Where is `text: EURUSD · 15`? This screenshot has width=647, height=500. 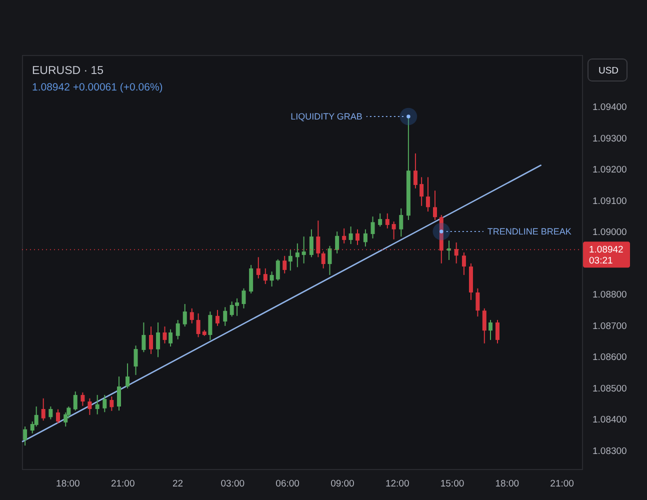
text: EURUSD · 15 is located at coordinates (68, 71).